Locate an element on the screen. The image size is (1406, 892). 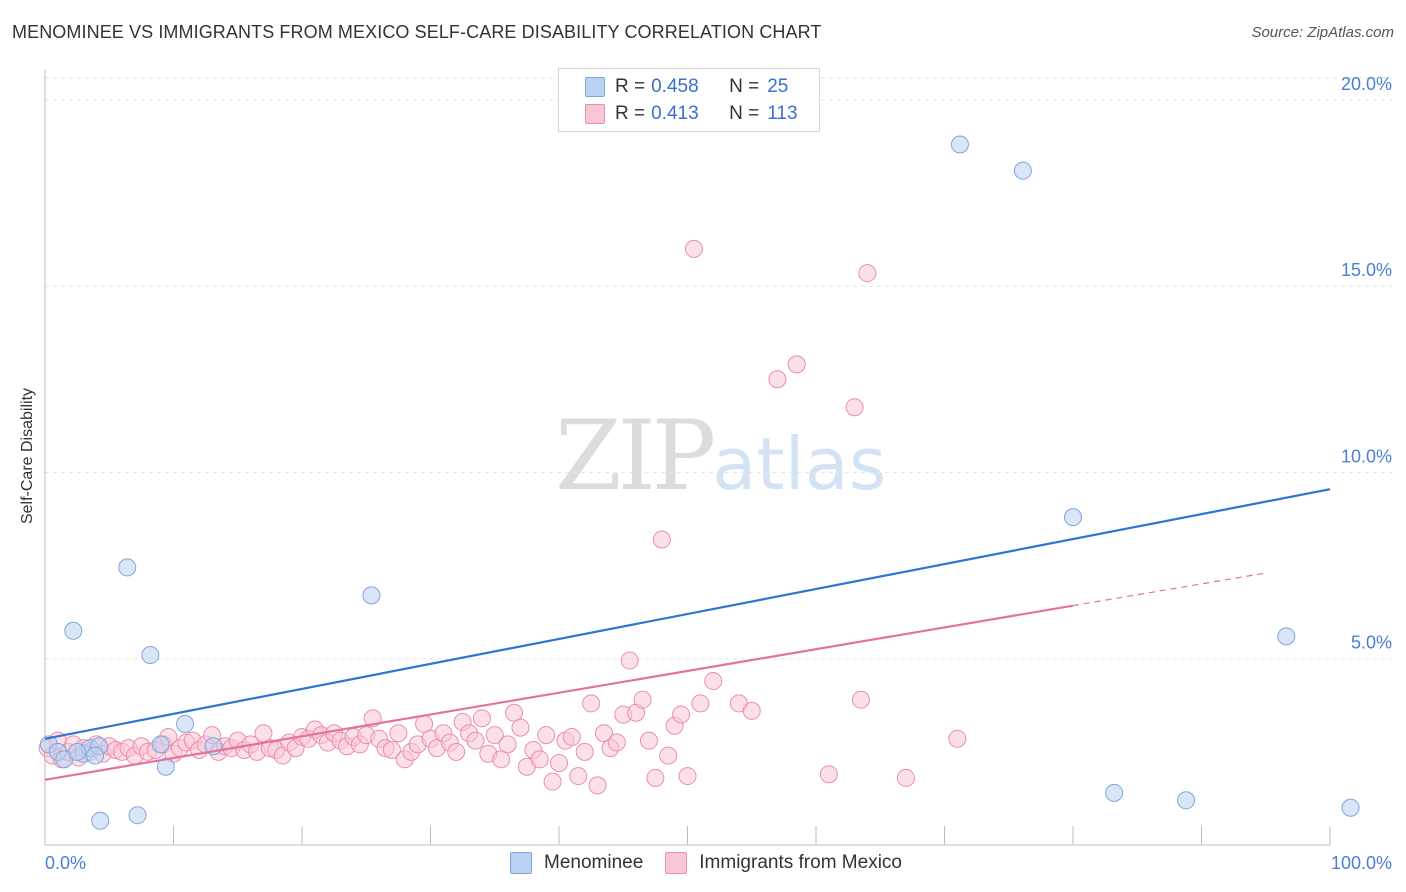
legend-label-mexico: Immigrants from Mexico is located at coordinates (800, 862).